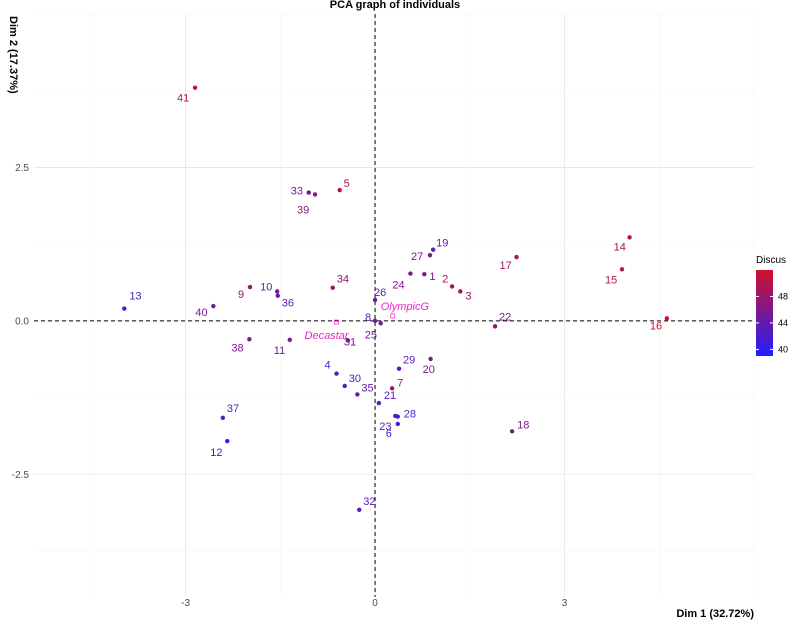 The image size is (790, 620). I want to click on point-label-13: 13, so click(135, 297).